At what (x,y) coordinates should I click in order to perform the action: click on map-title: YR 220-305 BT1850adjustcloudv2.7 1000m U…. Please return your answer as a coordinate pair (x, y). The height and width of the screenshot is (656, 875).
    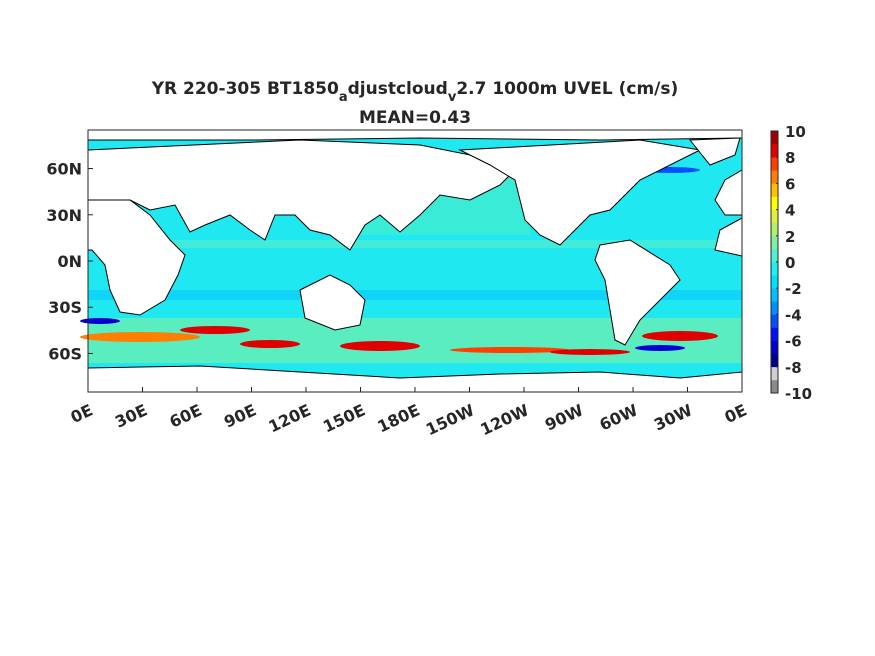
    Looking at the image, I should click on (415, 92).